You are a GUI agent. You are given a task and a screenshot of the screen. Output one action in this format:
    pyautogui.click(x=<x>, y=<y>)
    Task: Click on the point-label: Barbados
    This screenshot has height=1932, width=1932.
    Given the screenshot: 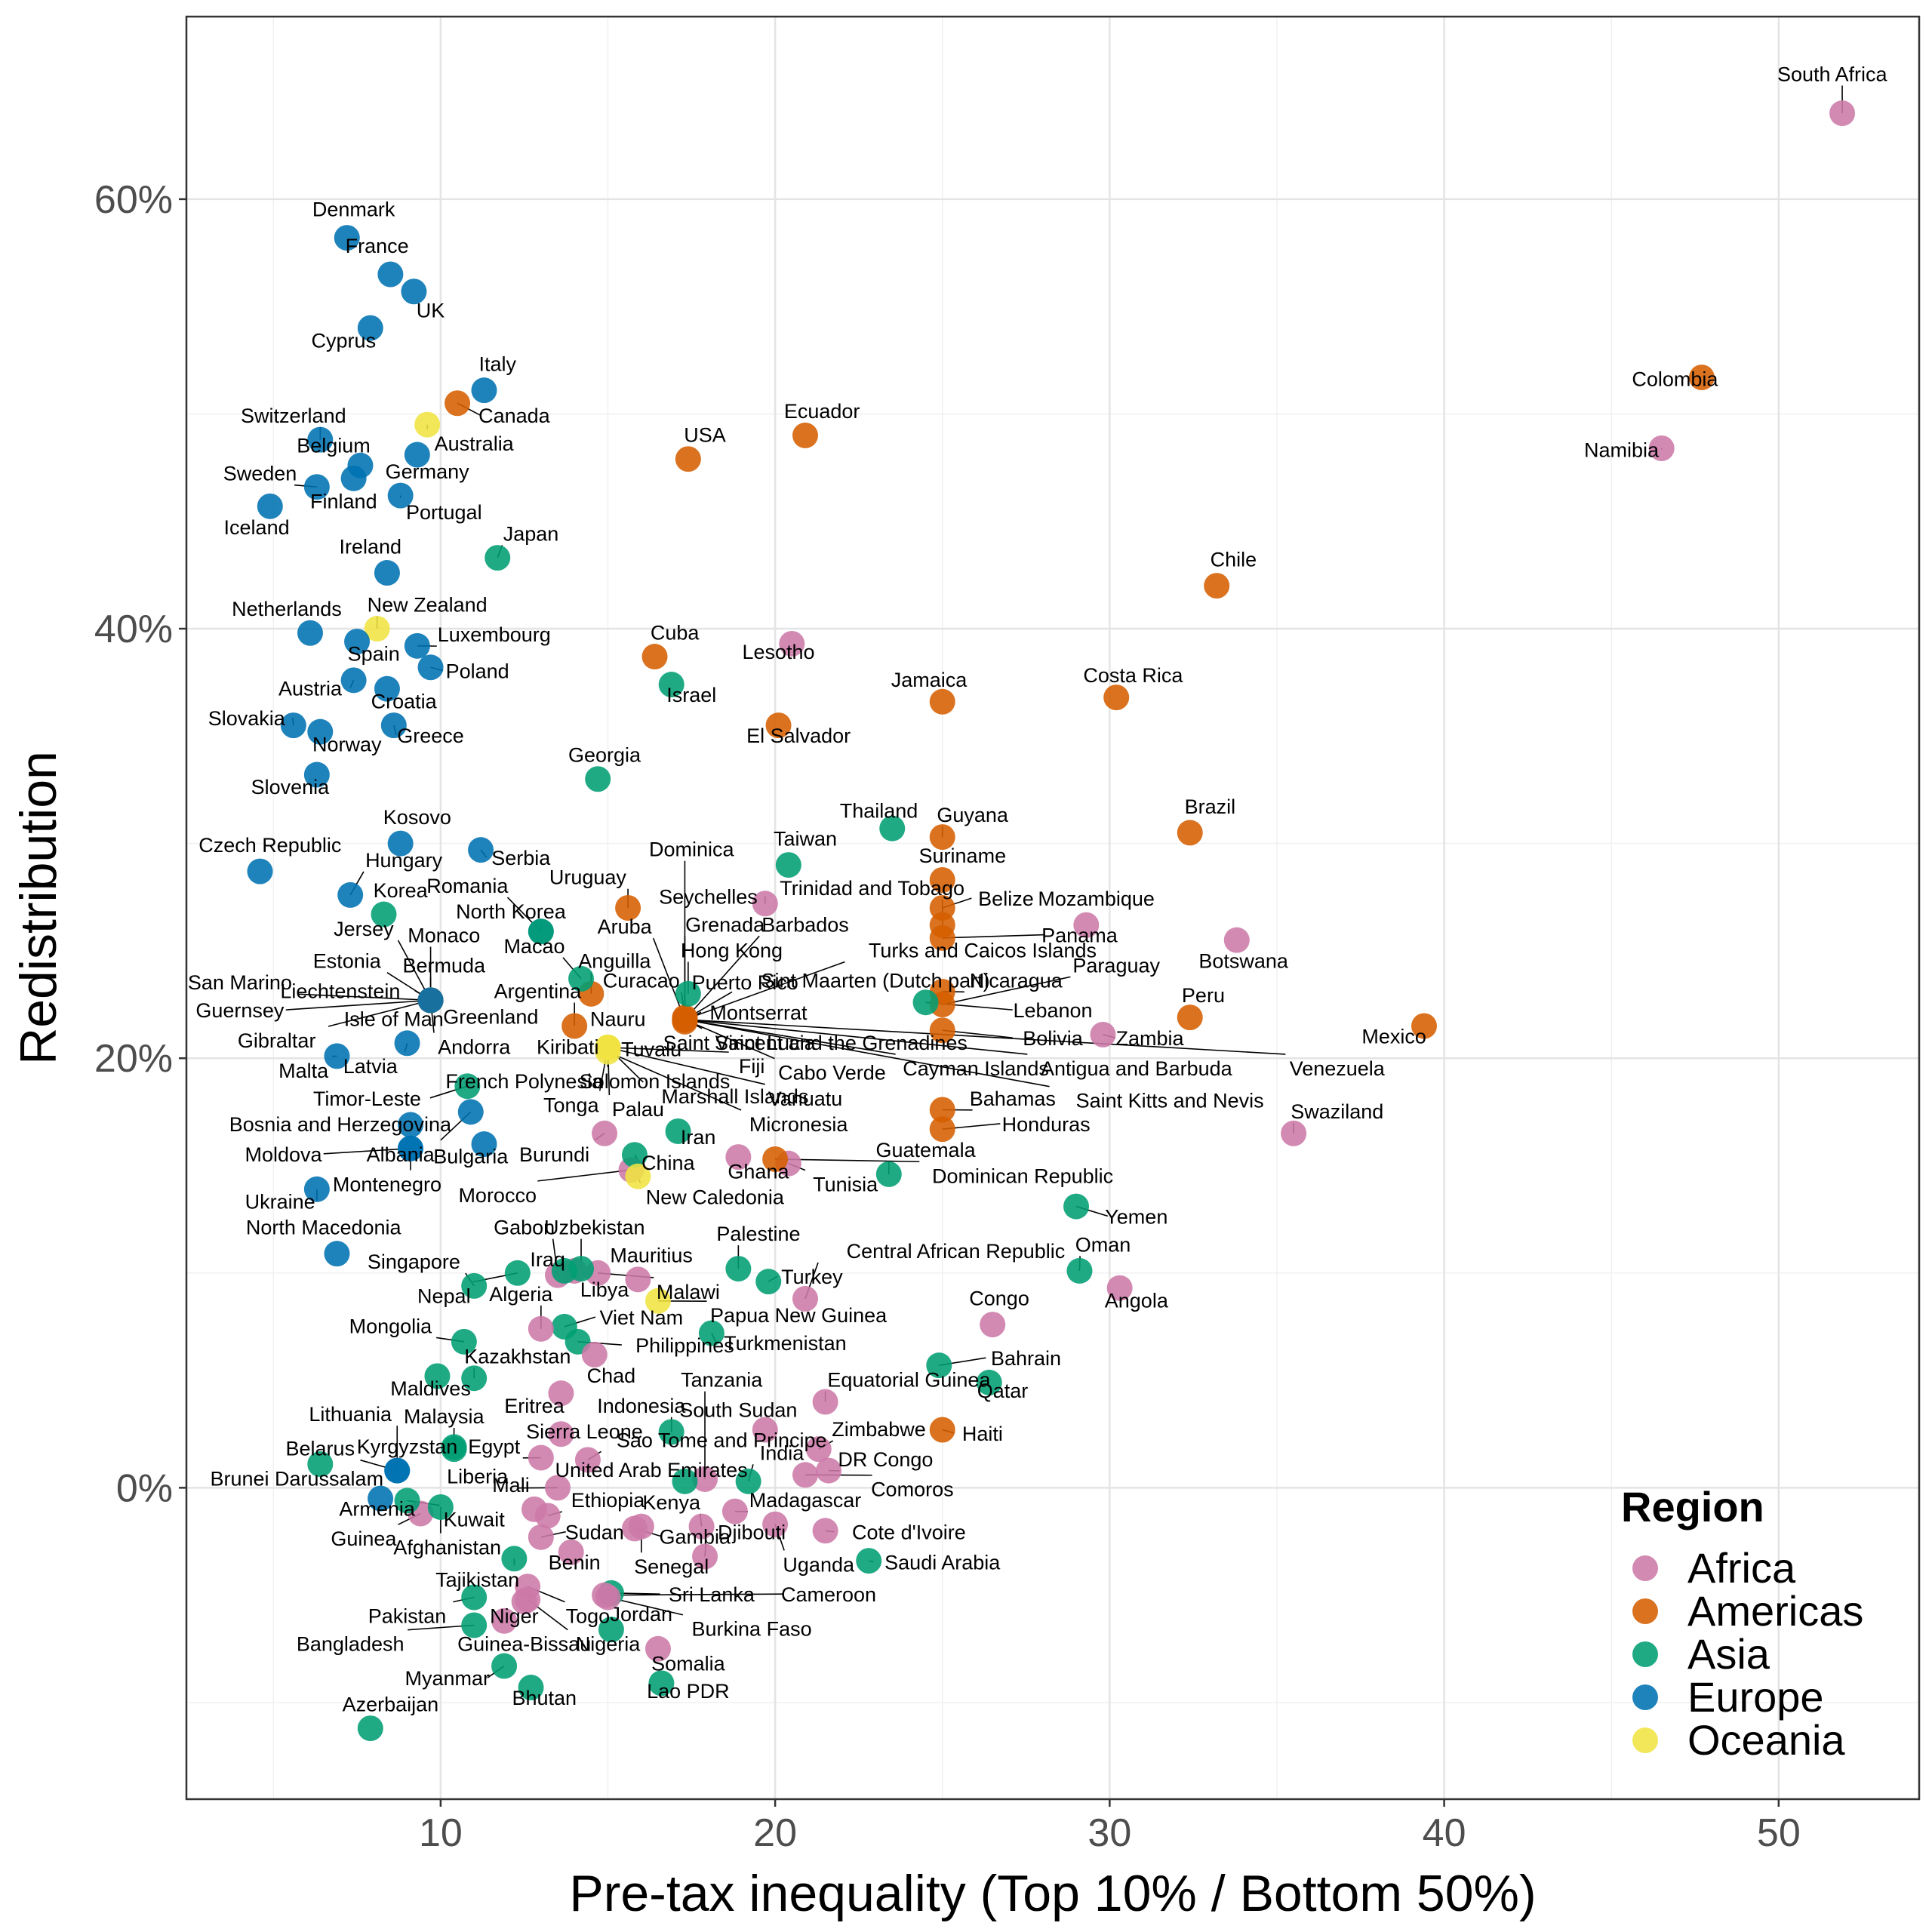 What is the action you would take?
    pyautogui.click(x=805, y=924)
    